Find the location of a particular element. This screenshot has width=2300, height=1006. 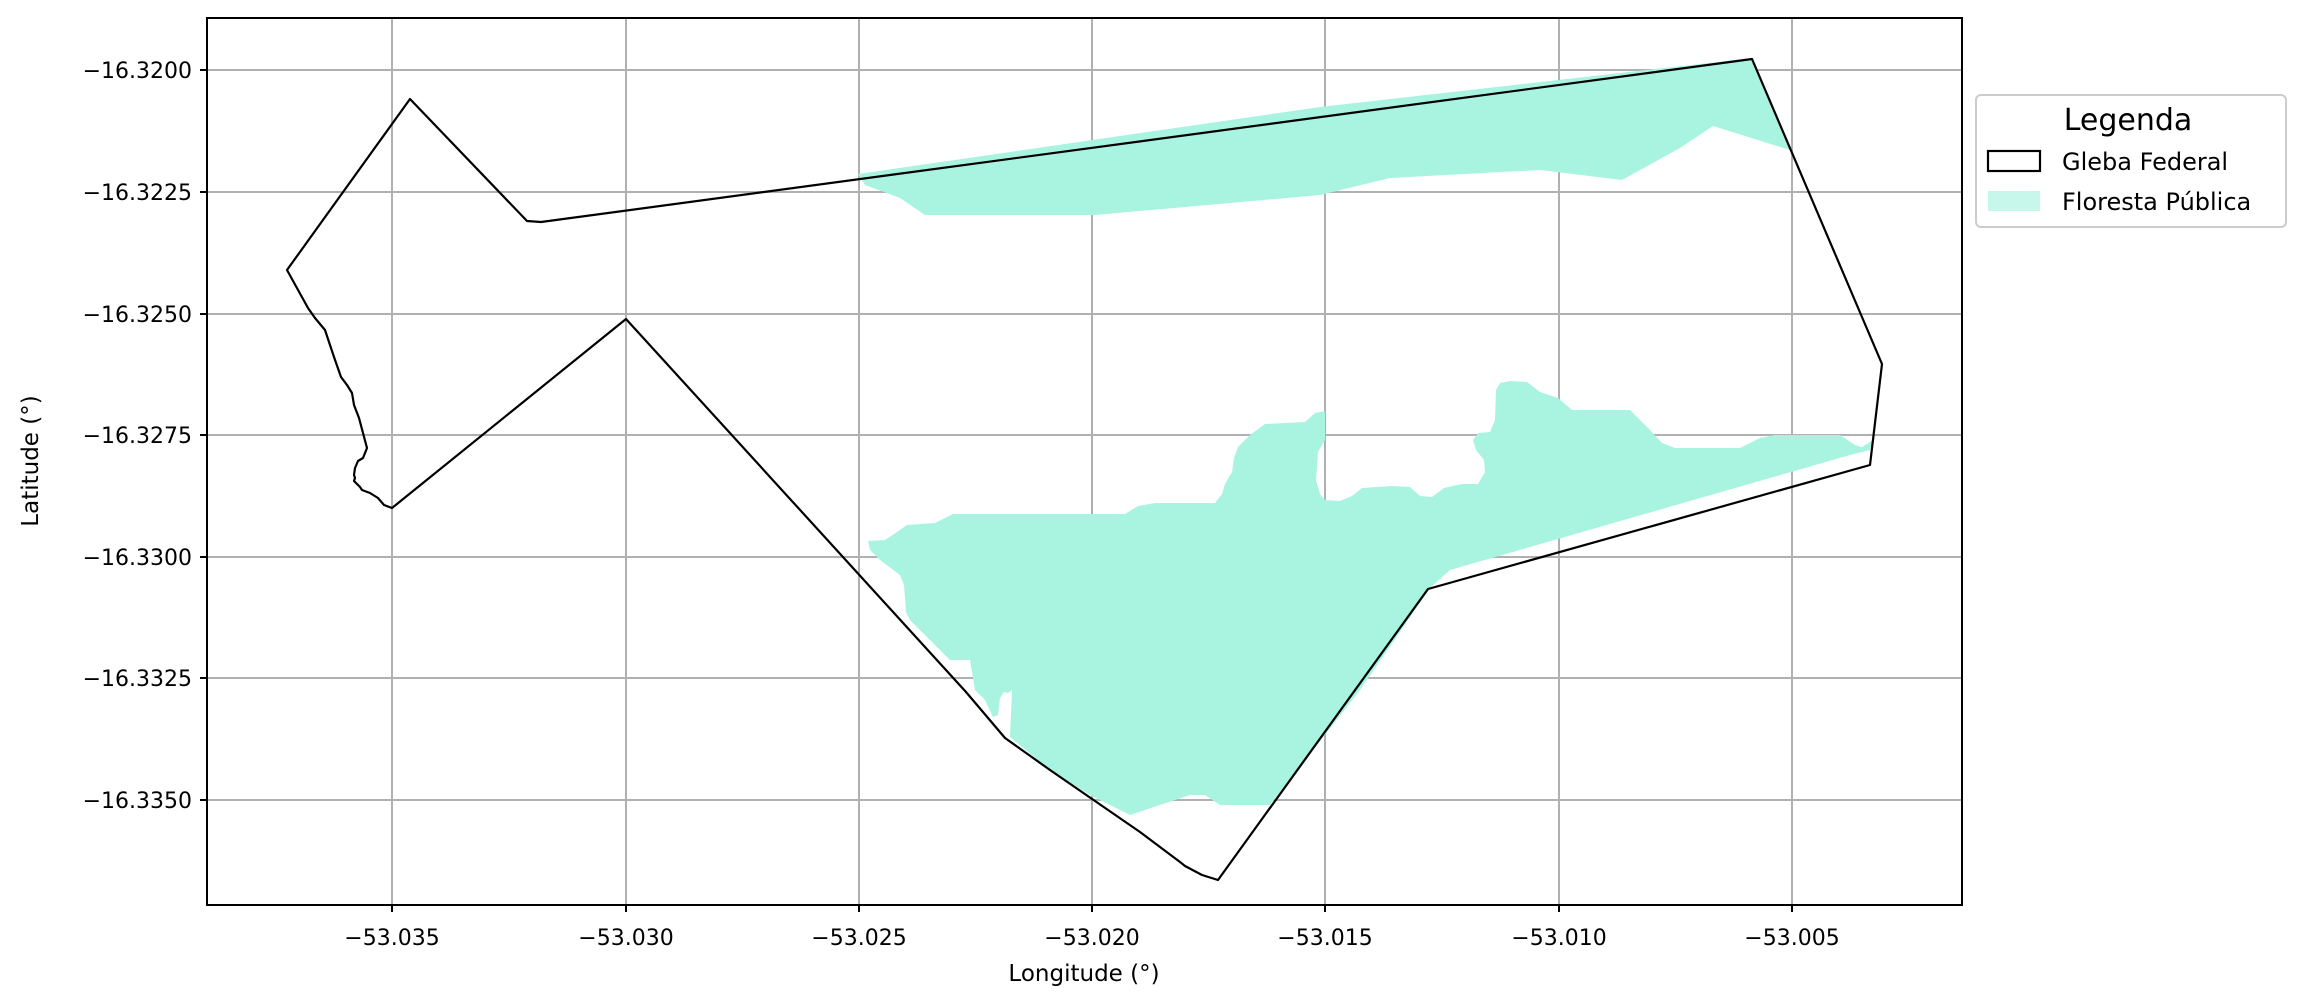

legend-swatch-gleba is located at coordinates (2014, 161).